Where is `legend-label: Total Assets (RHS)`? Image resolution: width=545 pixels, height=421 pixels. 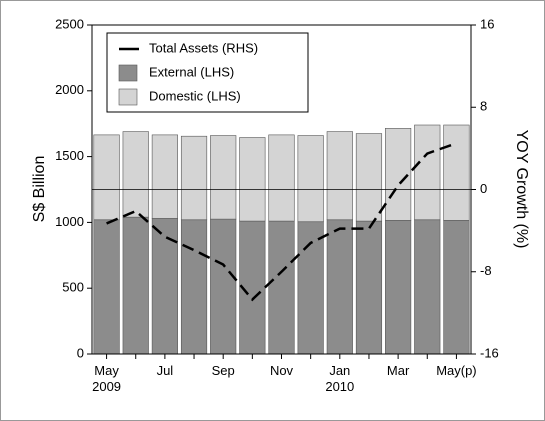
legend-label: Total Assets (RHS) is located at coordinates (203, 47).